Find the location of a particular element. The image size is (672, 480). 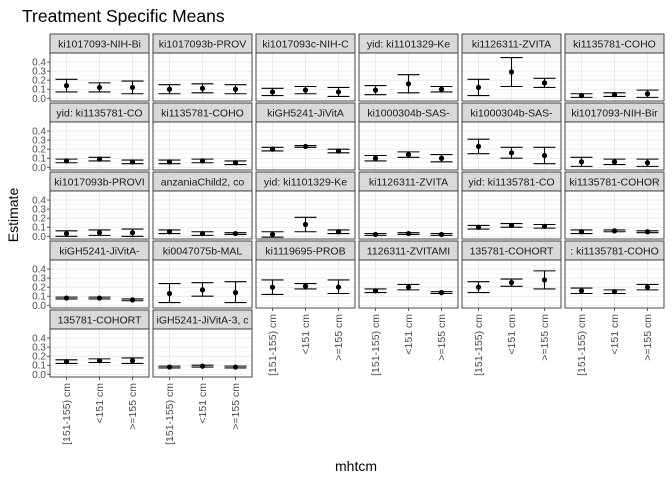

facet-strip-label: ki0047075b-MAL is located at coordinates (203, 252).